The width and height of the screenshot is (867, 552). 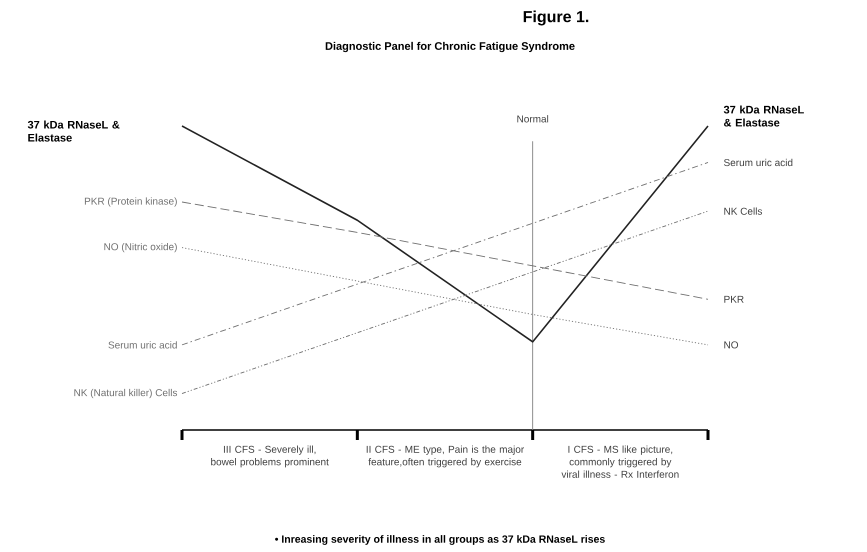 What do you see at coordinates (130, 202) in the screenshot?
I see `series-label: PKR (Protein kinase)` at bounding box center [130, 202].